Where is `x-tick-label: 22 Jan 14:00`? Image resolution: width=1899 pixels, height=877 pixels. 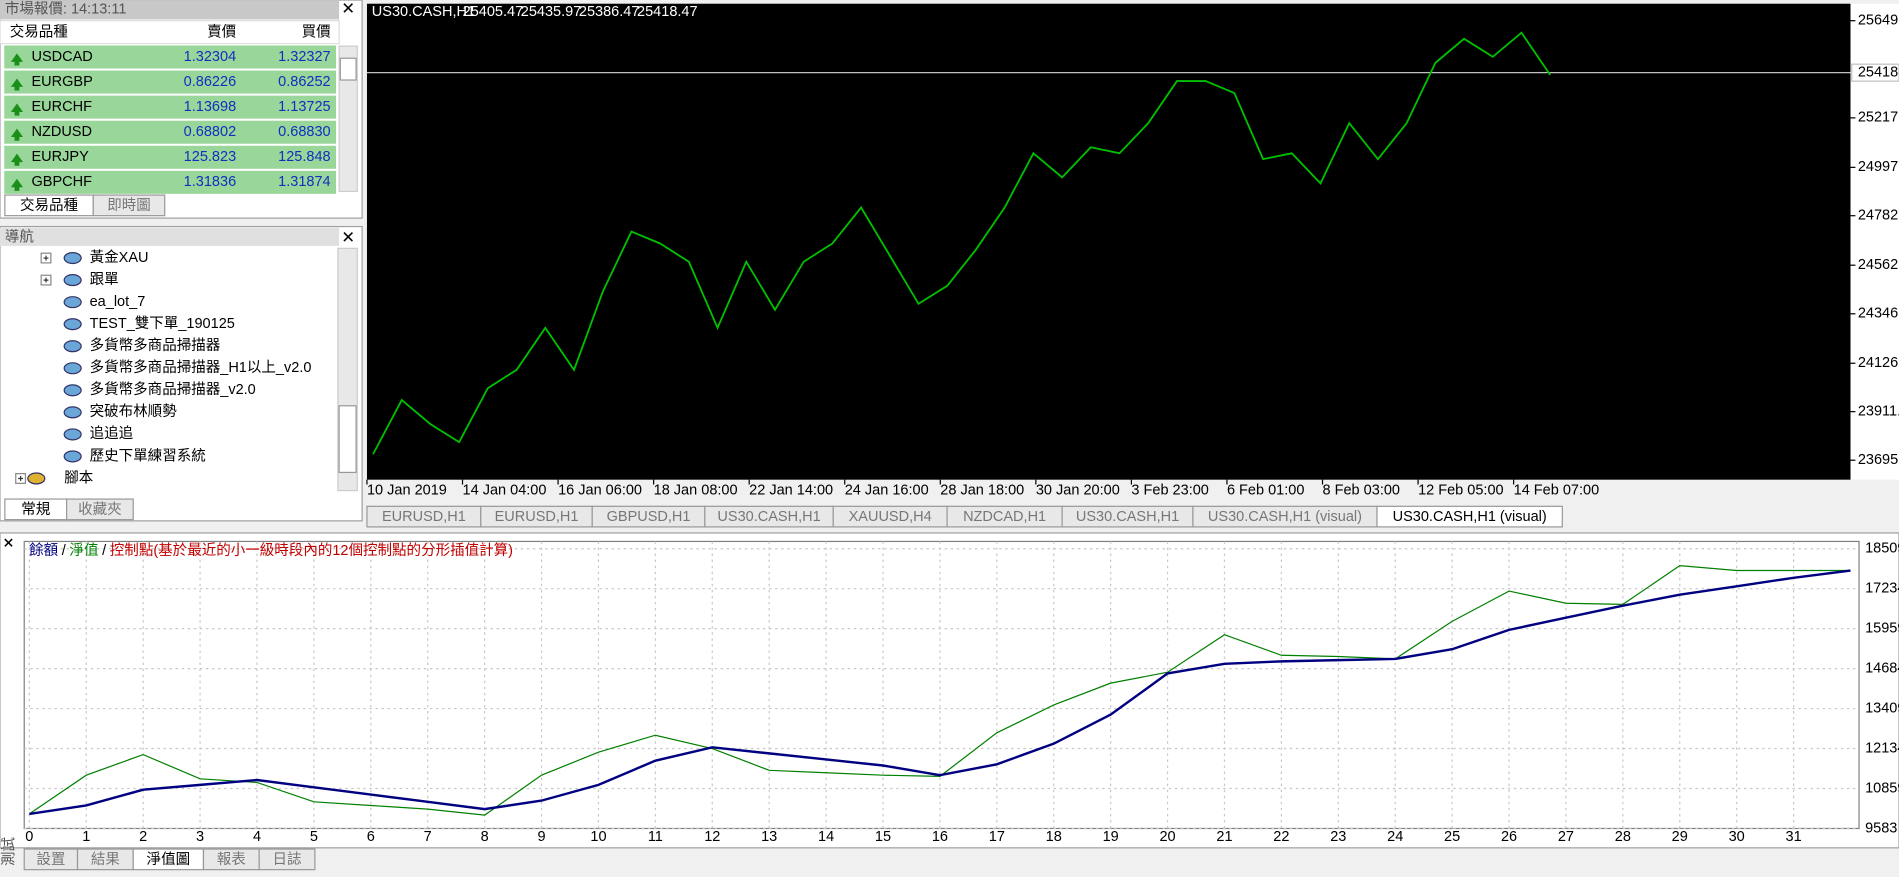
x-tick-label: 22 Jan 14:00 is located at coordinates (791, 490).